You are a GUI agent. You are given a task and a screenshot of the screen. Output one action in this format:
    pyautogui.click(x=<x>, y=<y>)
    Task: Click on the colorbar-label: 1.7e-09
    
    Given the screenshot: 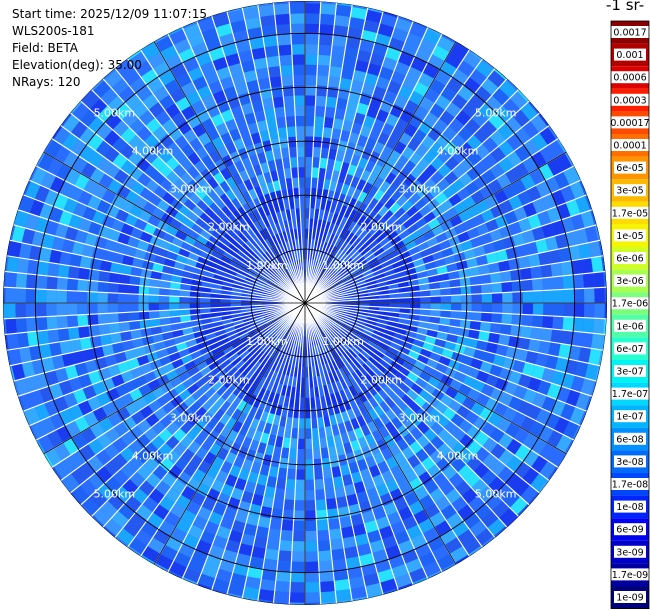 What is the action you would take?
    pyautogui.click(x=630, y=575)
    